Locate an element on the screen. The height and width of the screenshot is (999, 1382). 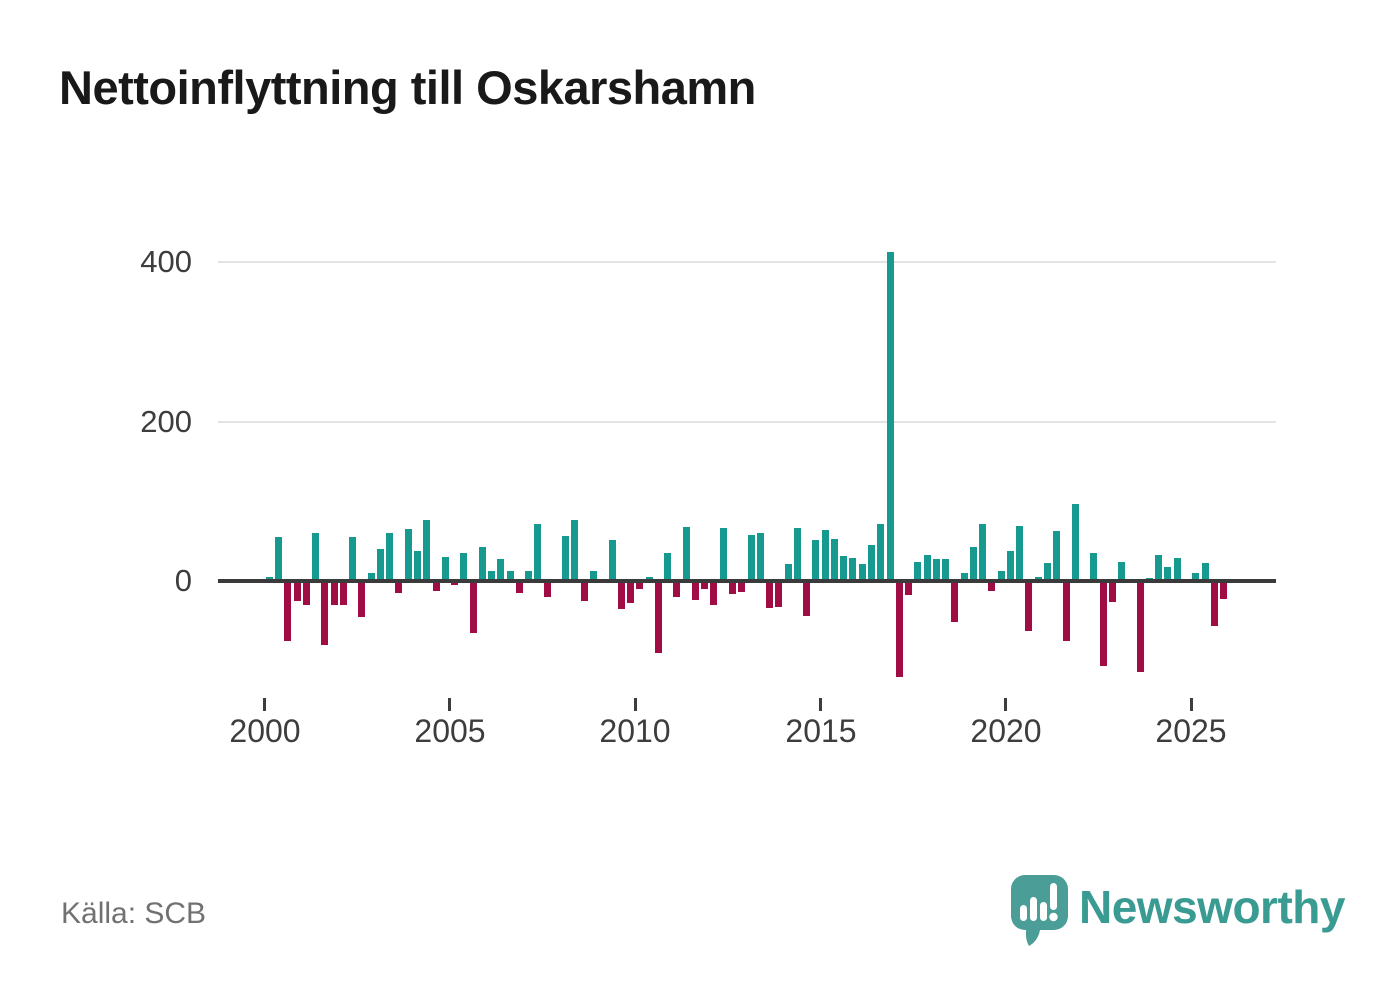
bar-2010Q1 is located at coordinates (640, 585).